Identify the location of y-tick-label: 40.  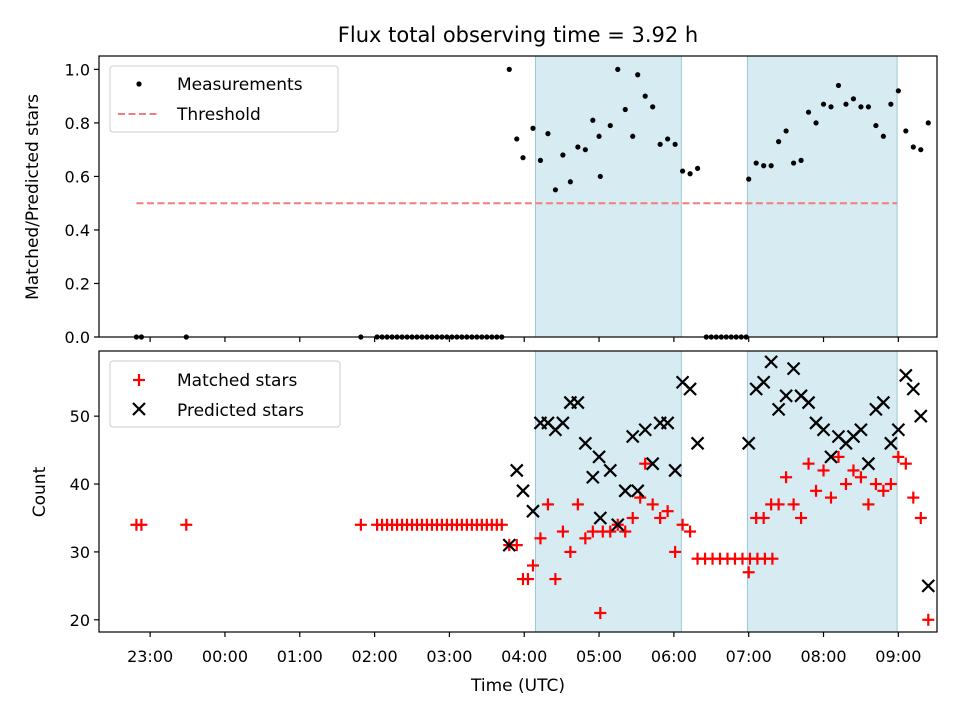
(80, 484).